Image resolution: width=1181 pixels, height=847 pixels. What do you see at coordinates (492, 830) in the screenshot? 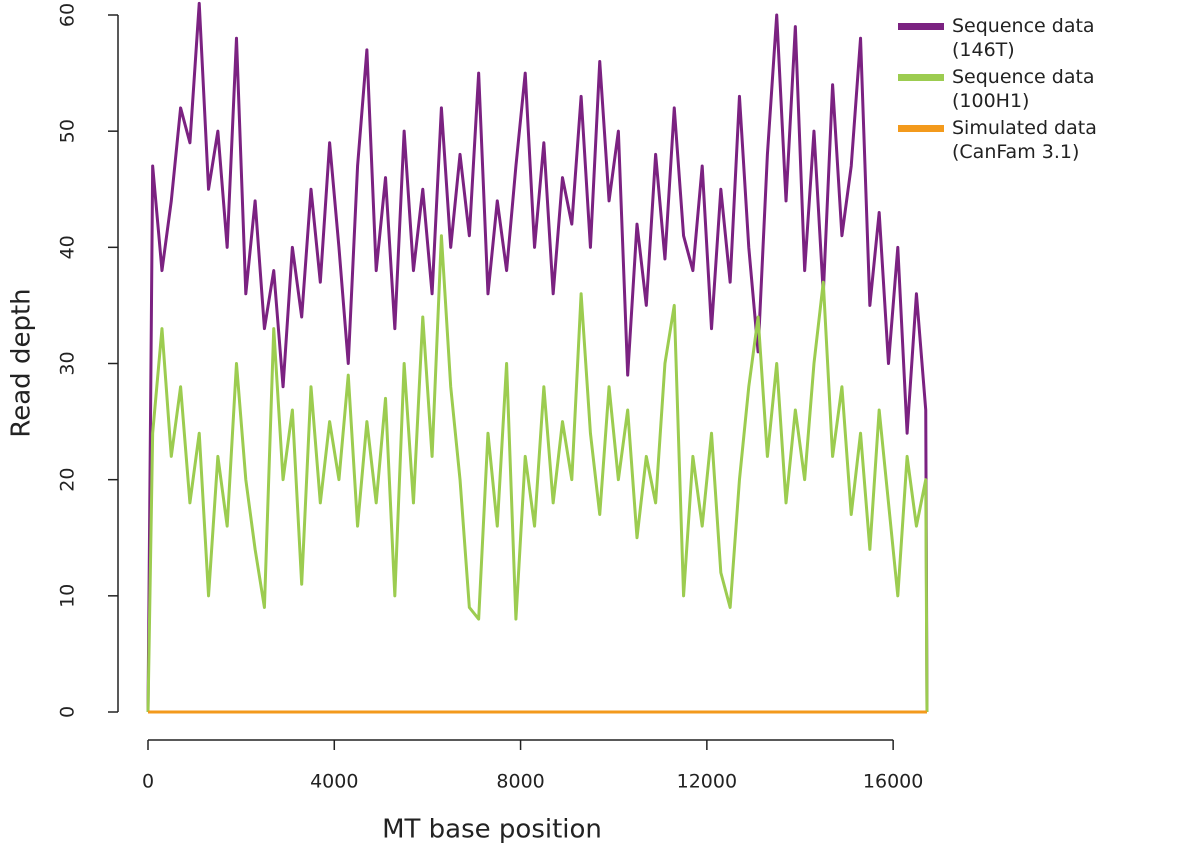
I see `x-axis-title: MT base position` at bounding box center [492, 830].